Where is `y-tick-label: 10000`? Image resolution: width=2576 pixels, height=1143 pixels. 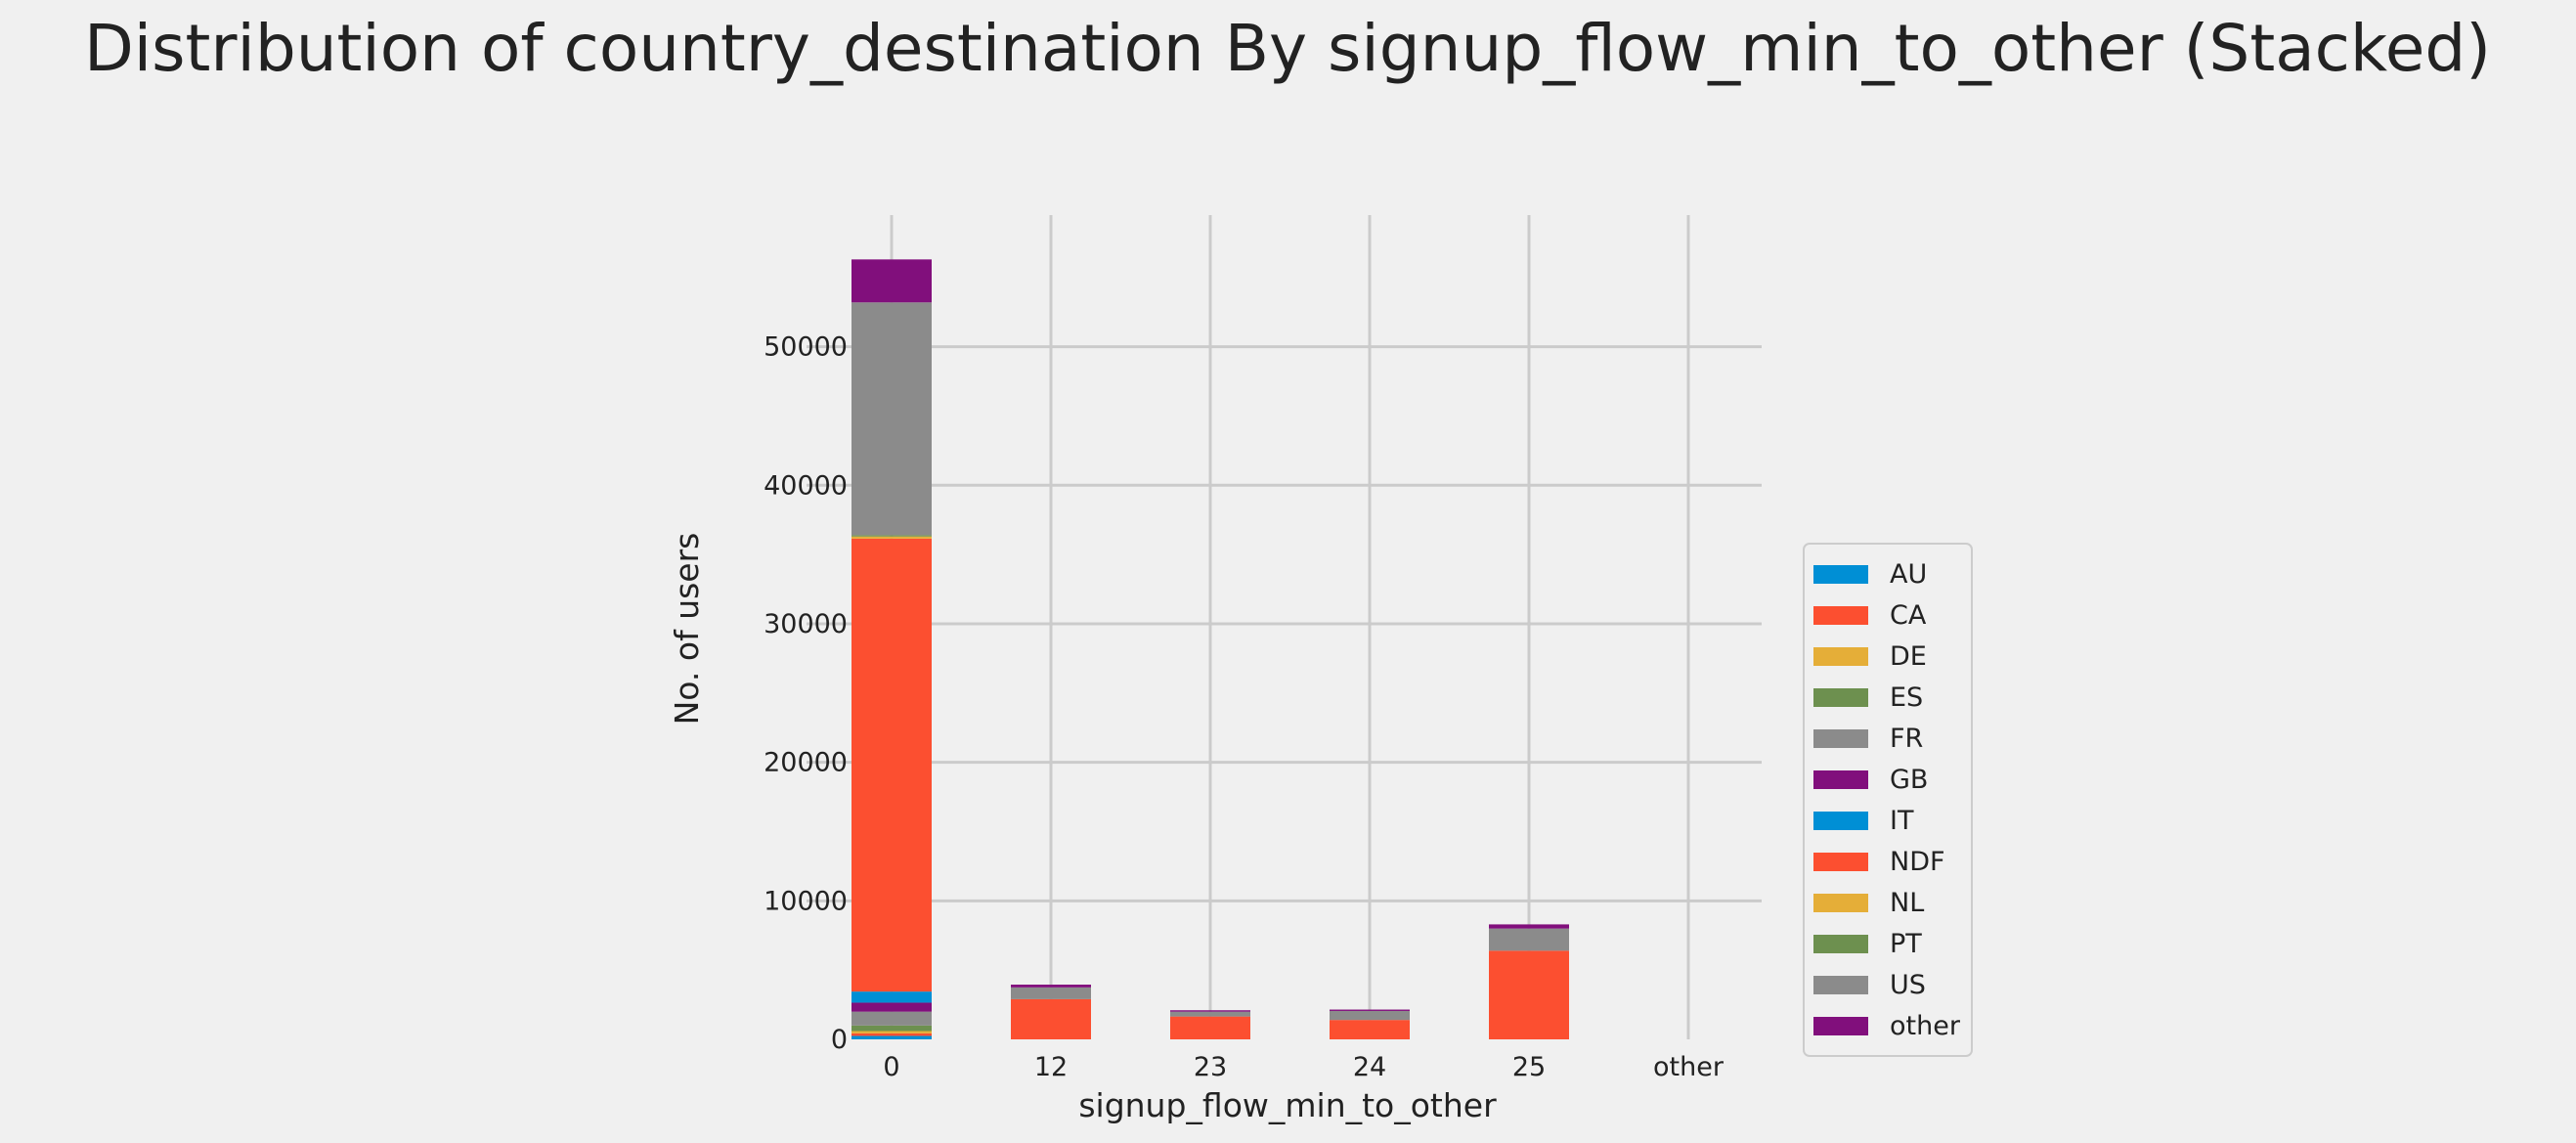 y-tick-label: 10000 is located at coordinates (806, 901).